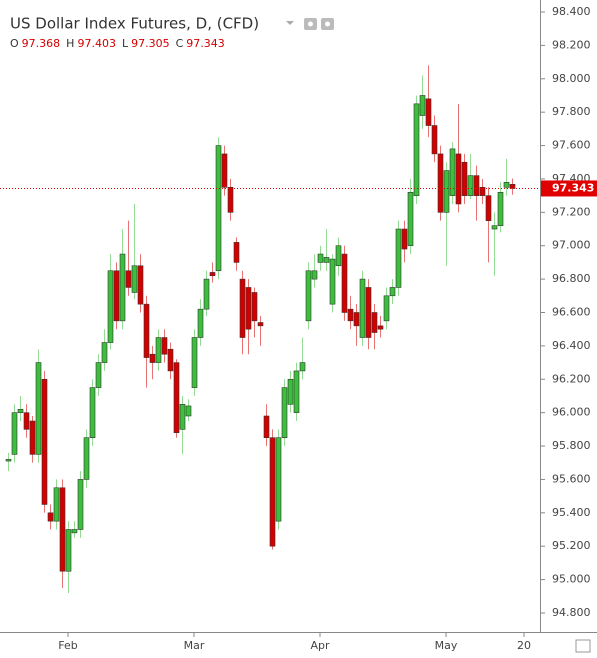 The width and height of the screenshot is (597, 658). Describe the element at coordinates (70, 43) in the screenshot. I see `ohlc-key: H` at that location.